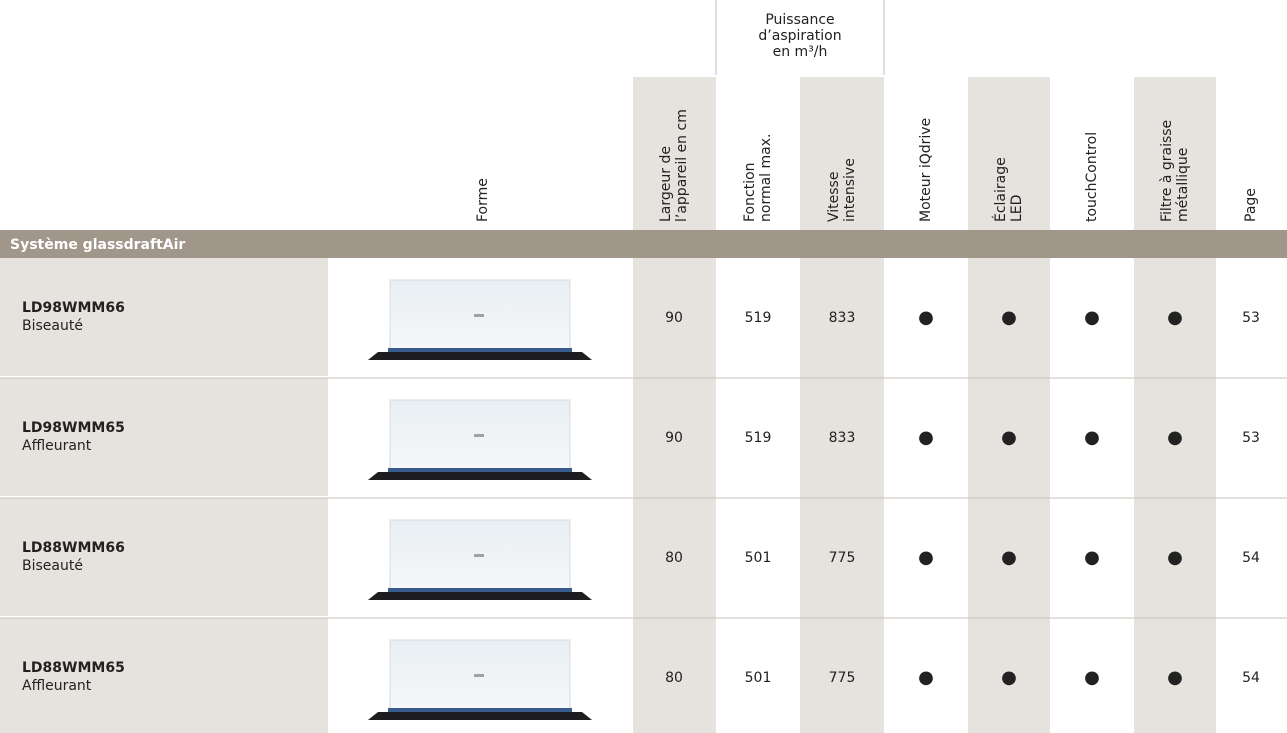 The height and width of the screenshot is (733, 1287). Describe the element at coordinates (73, 308) in the screenshot. I see `model-name: LD98WMM66` at that location.